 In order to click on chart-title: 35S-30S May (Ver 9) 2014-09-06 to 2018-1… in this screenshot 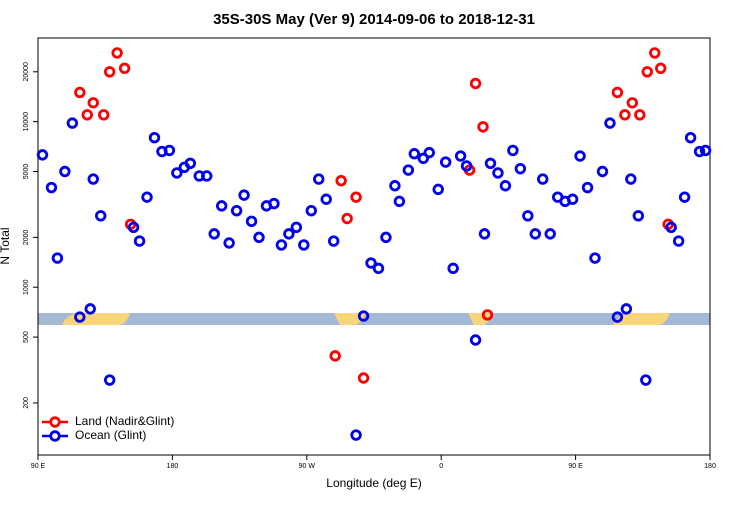, I will do `click(374, 19)`.